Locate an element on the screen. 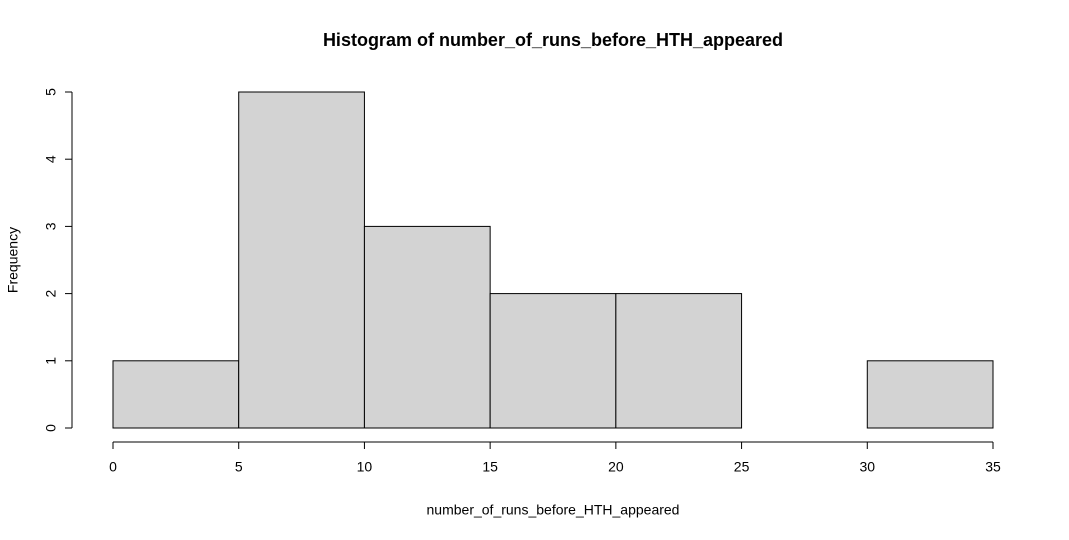  y-tick-label: 3 is located at coordinates (51, 226).